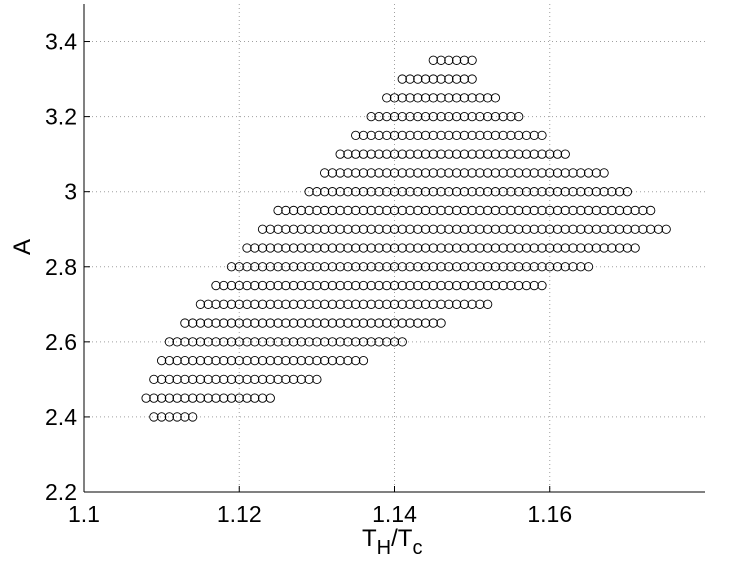 The height and width of the screenshot is (561, 738). What do you see at coordinates (61, 267) in the screenshot?
I see `y-tick-label: 2.8` at bounding box center [61, 267].